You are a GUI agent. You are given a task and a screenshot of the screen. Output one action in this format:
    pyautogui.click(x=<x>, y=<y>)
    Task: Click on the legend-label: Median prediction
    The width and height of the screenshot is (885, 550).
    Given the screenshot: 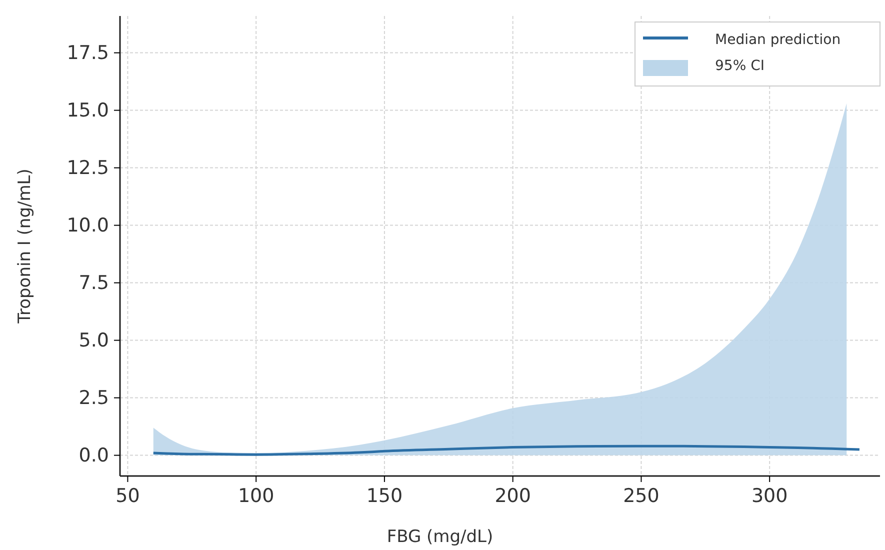 What is the action you would take?
    pyautogui.click(x=778, y=40)
    